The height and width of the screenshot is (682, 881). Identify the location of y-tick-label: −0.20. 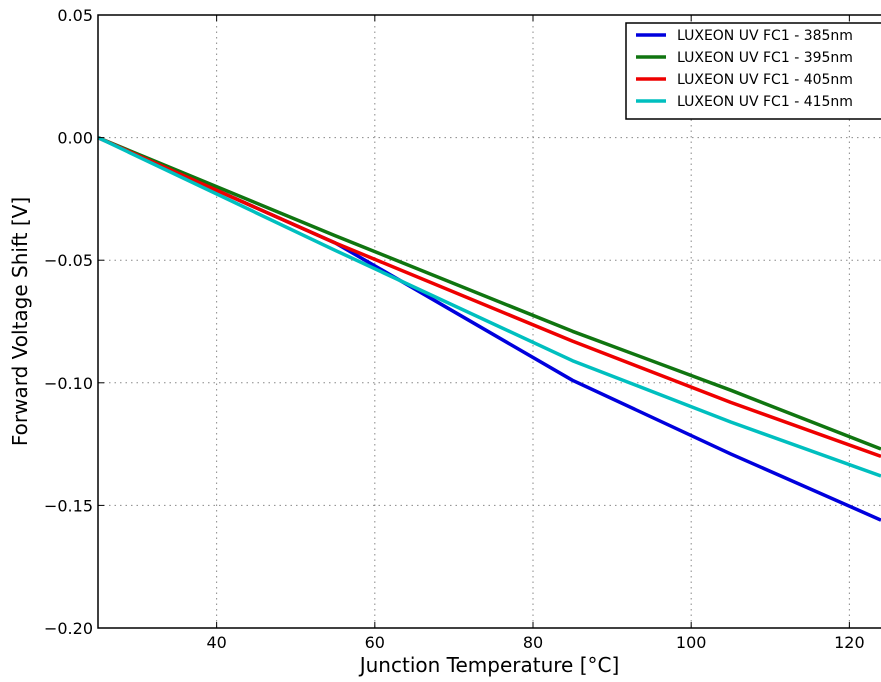
(68, 628).